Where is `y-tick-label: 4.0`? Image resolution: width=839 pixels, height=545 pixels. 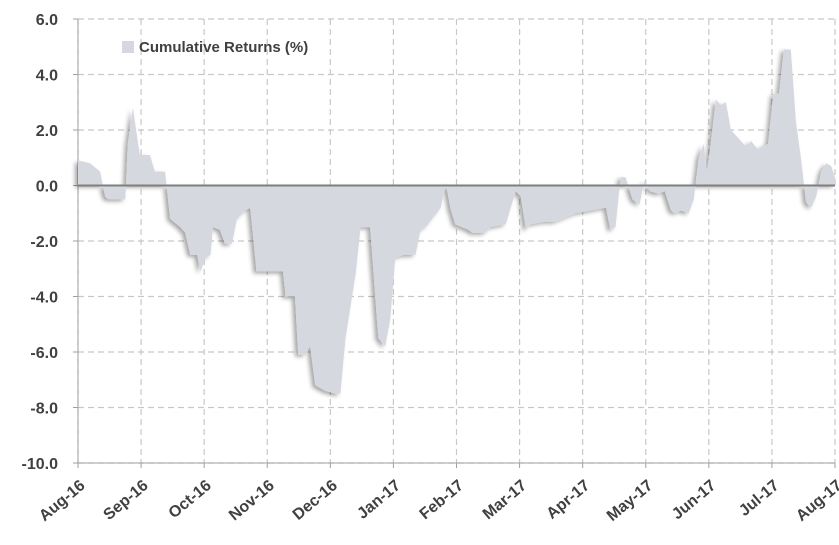 y-tick-label: 4.0 is located at coordinates (47, 76).